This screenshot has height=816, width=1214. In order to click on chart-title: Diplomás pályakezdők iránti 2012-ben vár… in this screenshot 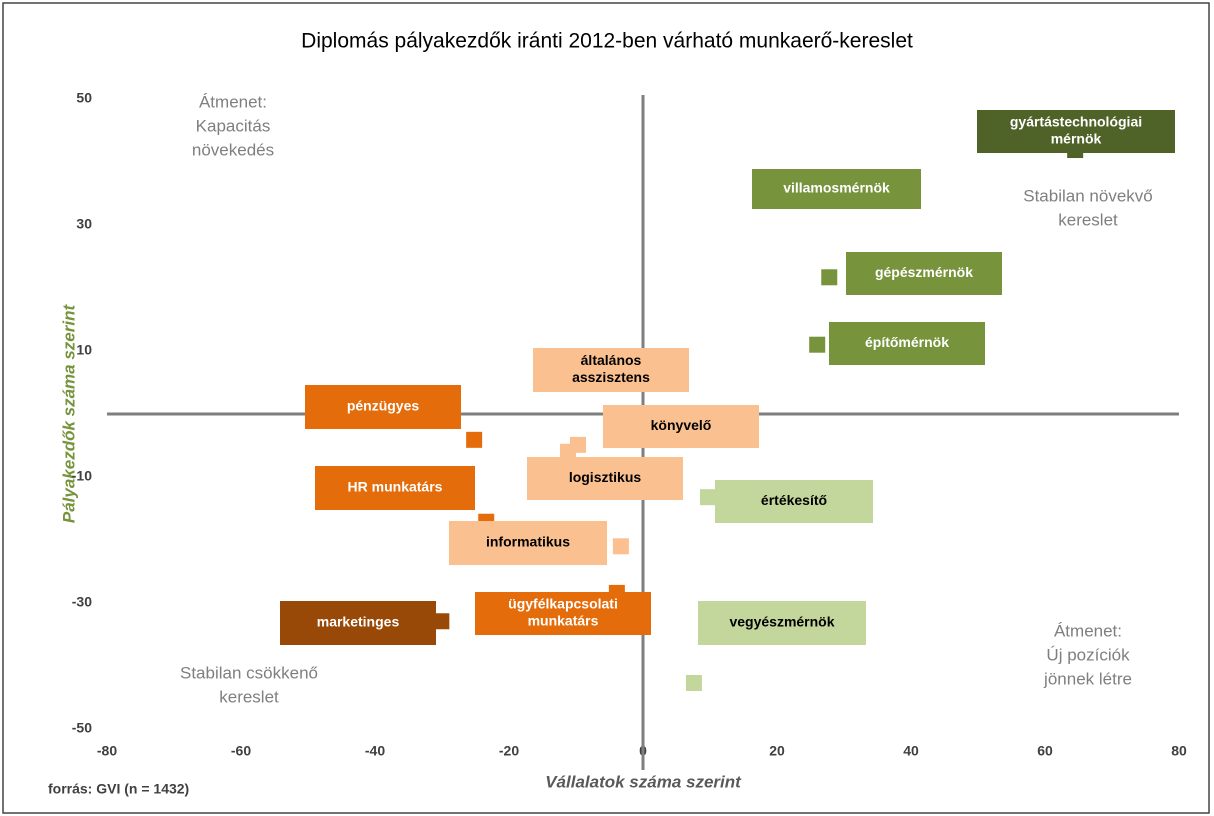, I will do `click(607, 41)`.